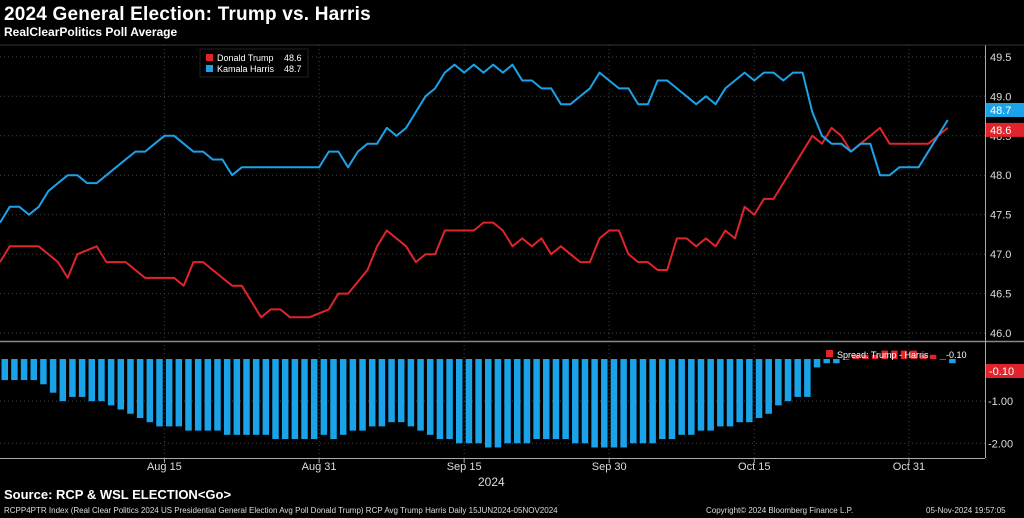 Image resolution: width=1024 pixels, height=518 pixels. Describe the element at coordinates (209, 57) in the screenshot. I see `legend-swatch-trump` at that location.